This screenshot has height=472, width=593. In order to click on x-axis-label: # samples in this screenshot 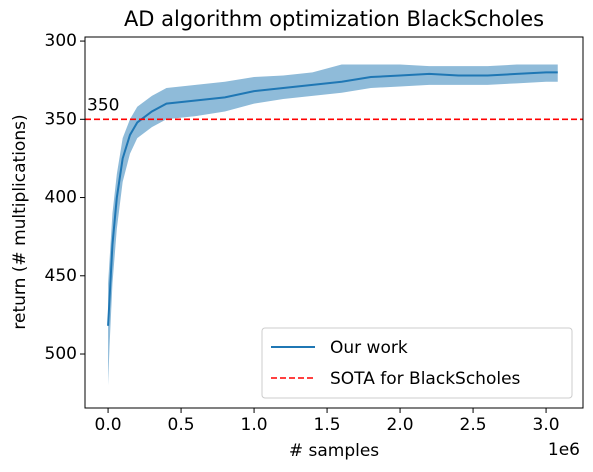, I will do `click(334, 451)`.